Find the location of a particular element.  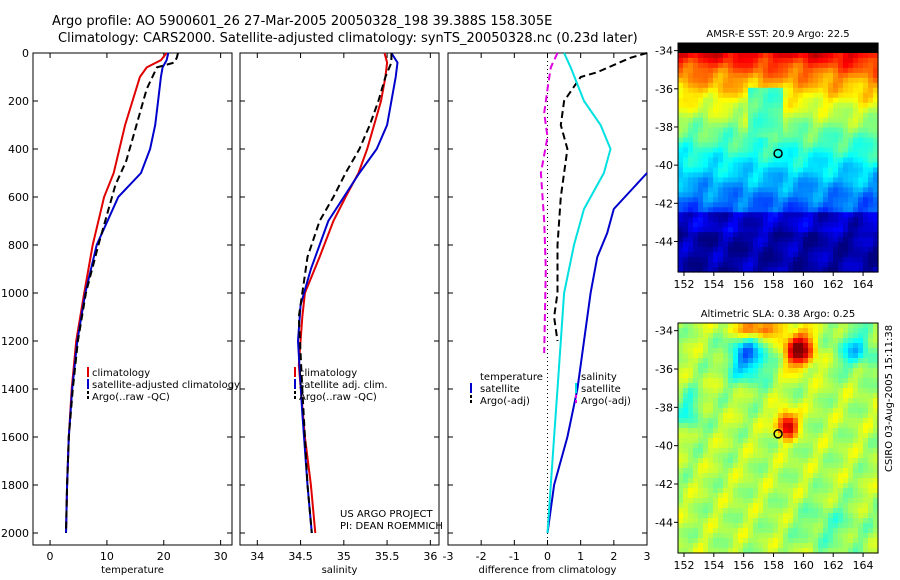

legend-label: salinity is located at coordinates (599, 377).